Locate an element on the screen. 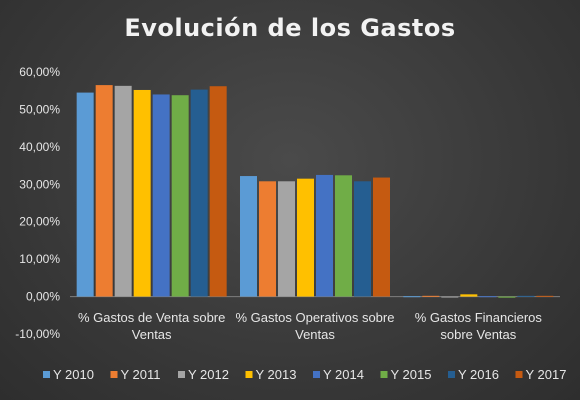 This screenshot has height=400, width=580. chart-title: Evolución de los Gastos is located at coordinates (290, 28).